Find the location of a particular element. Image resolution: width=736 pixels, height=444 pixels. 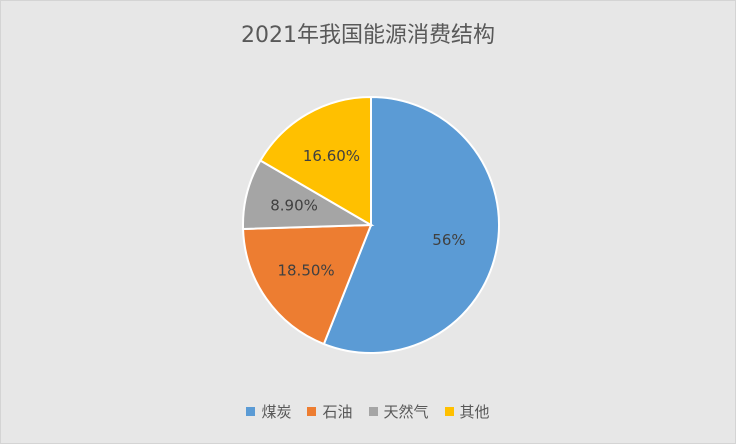

legend-label: 煤炭 is located at coordinates (276, 412).